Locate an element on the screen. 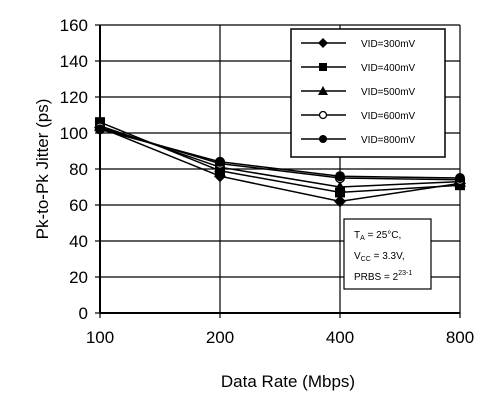  x-tick-label: 100 is located at coordinates (100, 337).